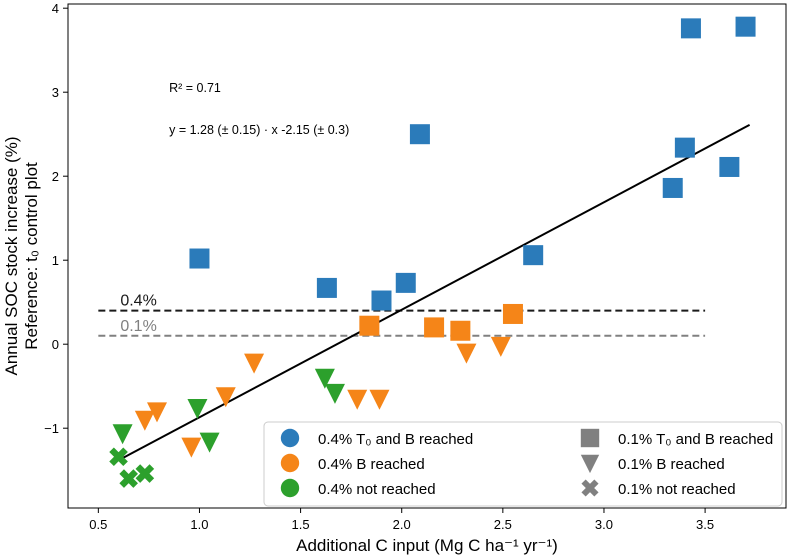 This screenshot has height=556, width=796. What do you see at coordinates (503, 524) in the screenshot?
I see `x-tick-label-4: 2.5` at bounding box center [503, 524].